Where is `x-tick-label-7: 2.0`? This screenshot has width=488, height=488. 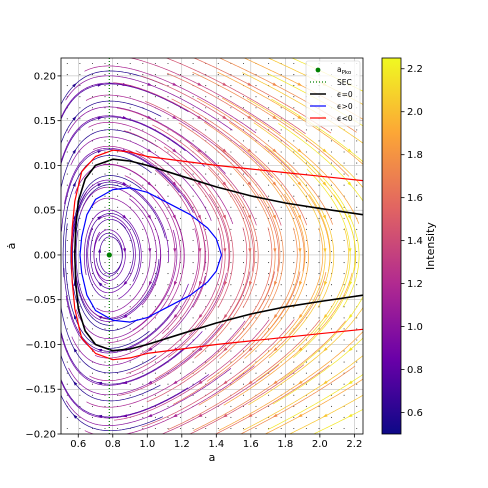
x-tick-label-7: 2.0 is located at coordinates (320, 444).